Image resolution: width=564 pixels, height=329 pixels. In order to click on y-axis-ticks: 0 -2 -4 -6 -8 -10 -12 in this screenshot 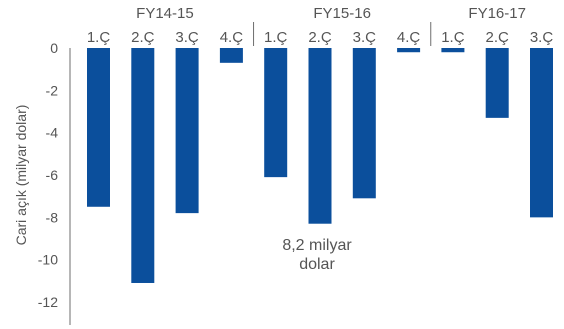, I will do `click(48, 175)`.